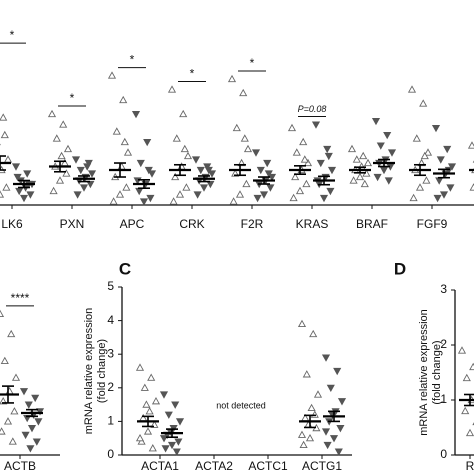  I want to click on note: not detected, so click(241, 406).